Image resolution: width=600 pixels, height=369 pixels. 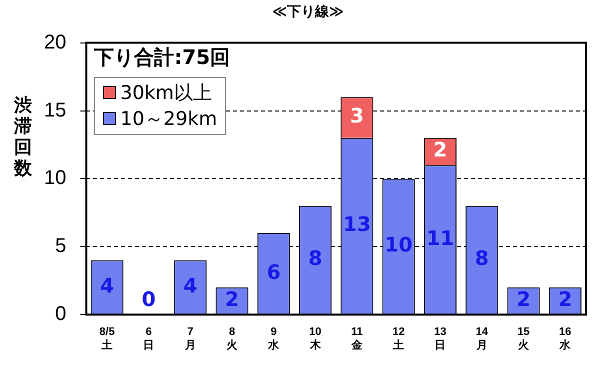 I want to click on y-tick-label: 5, so click(x=60, y=246).